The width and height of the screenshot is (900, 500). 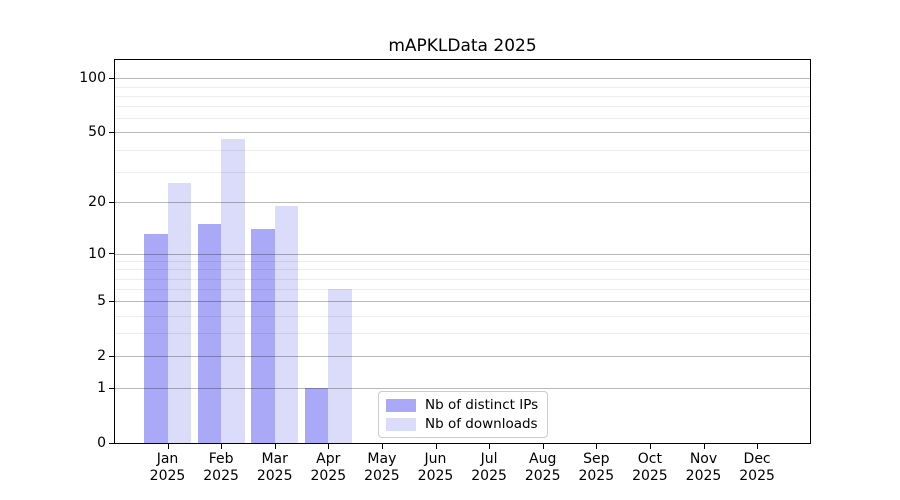 I want to click on bar-downloads-jan, so click(x=179, y=312).